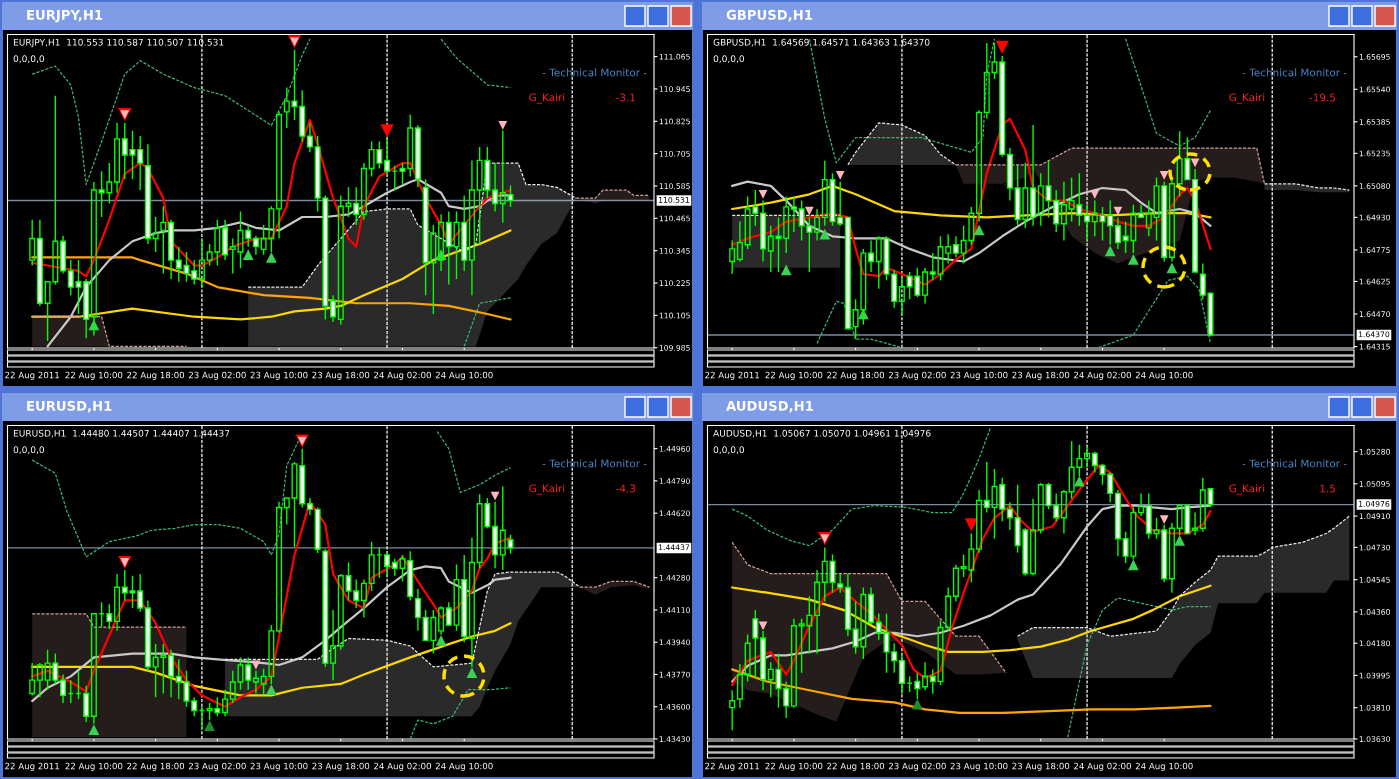 The width and height of the screenshot is (1399, 779). Describe the element at coordinates (625, 97) in the screenshot. I see `annotation: -3.1` at that location.